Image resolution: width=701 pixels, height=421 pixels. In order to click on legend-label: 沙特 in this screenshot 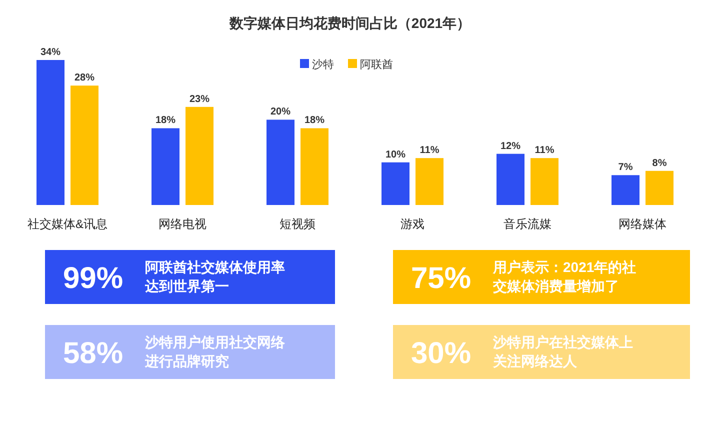, I will do `click(323, 64)`.